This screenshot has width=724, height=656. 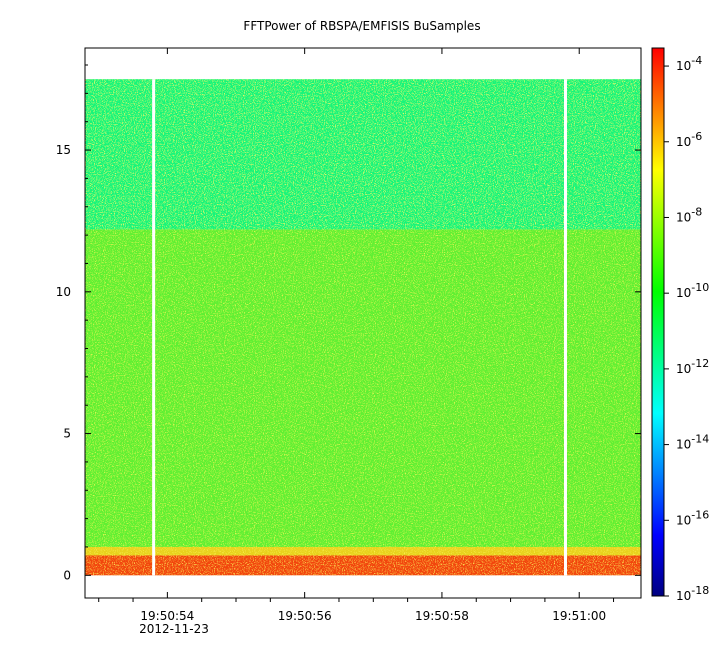 What do you see at coordinates (63, 292) in the screenshot?
I see `y-tick-label: 10` at bounding box center [63, 292].